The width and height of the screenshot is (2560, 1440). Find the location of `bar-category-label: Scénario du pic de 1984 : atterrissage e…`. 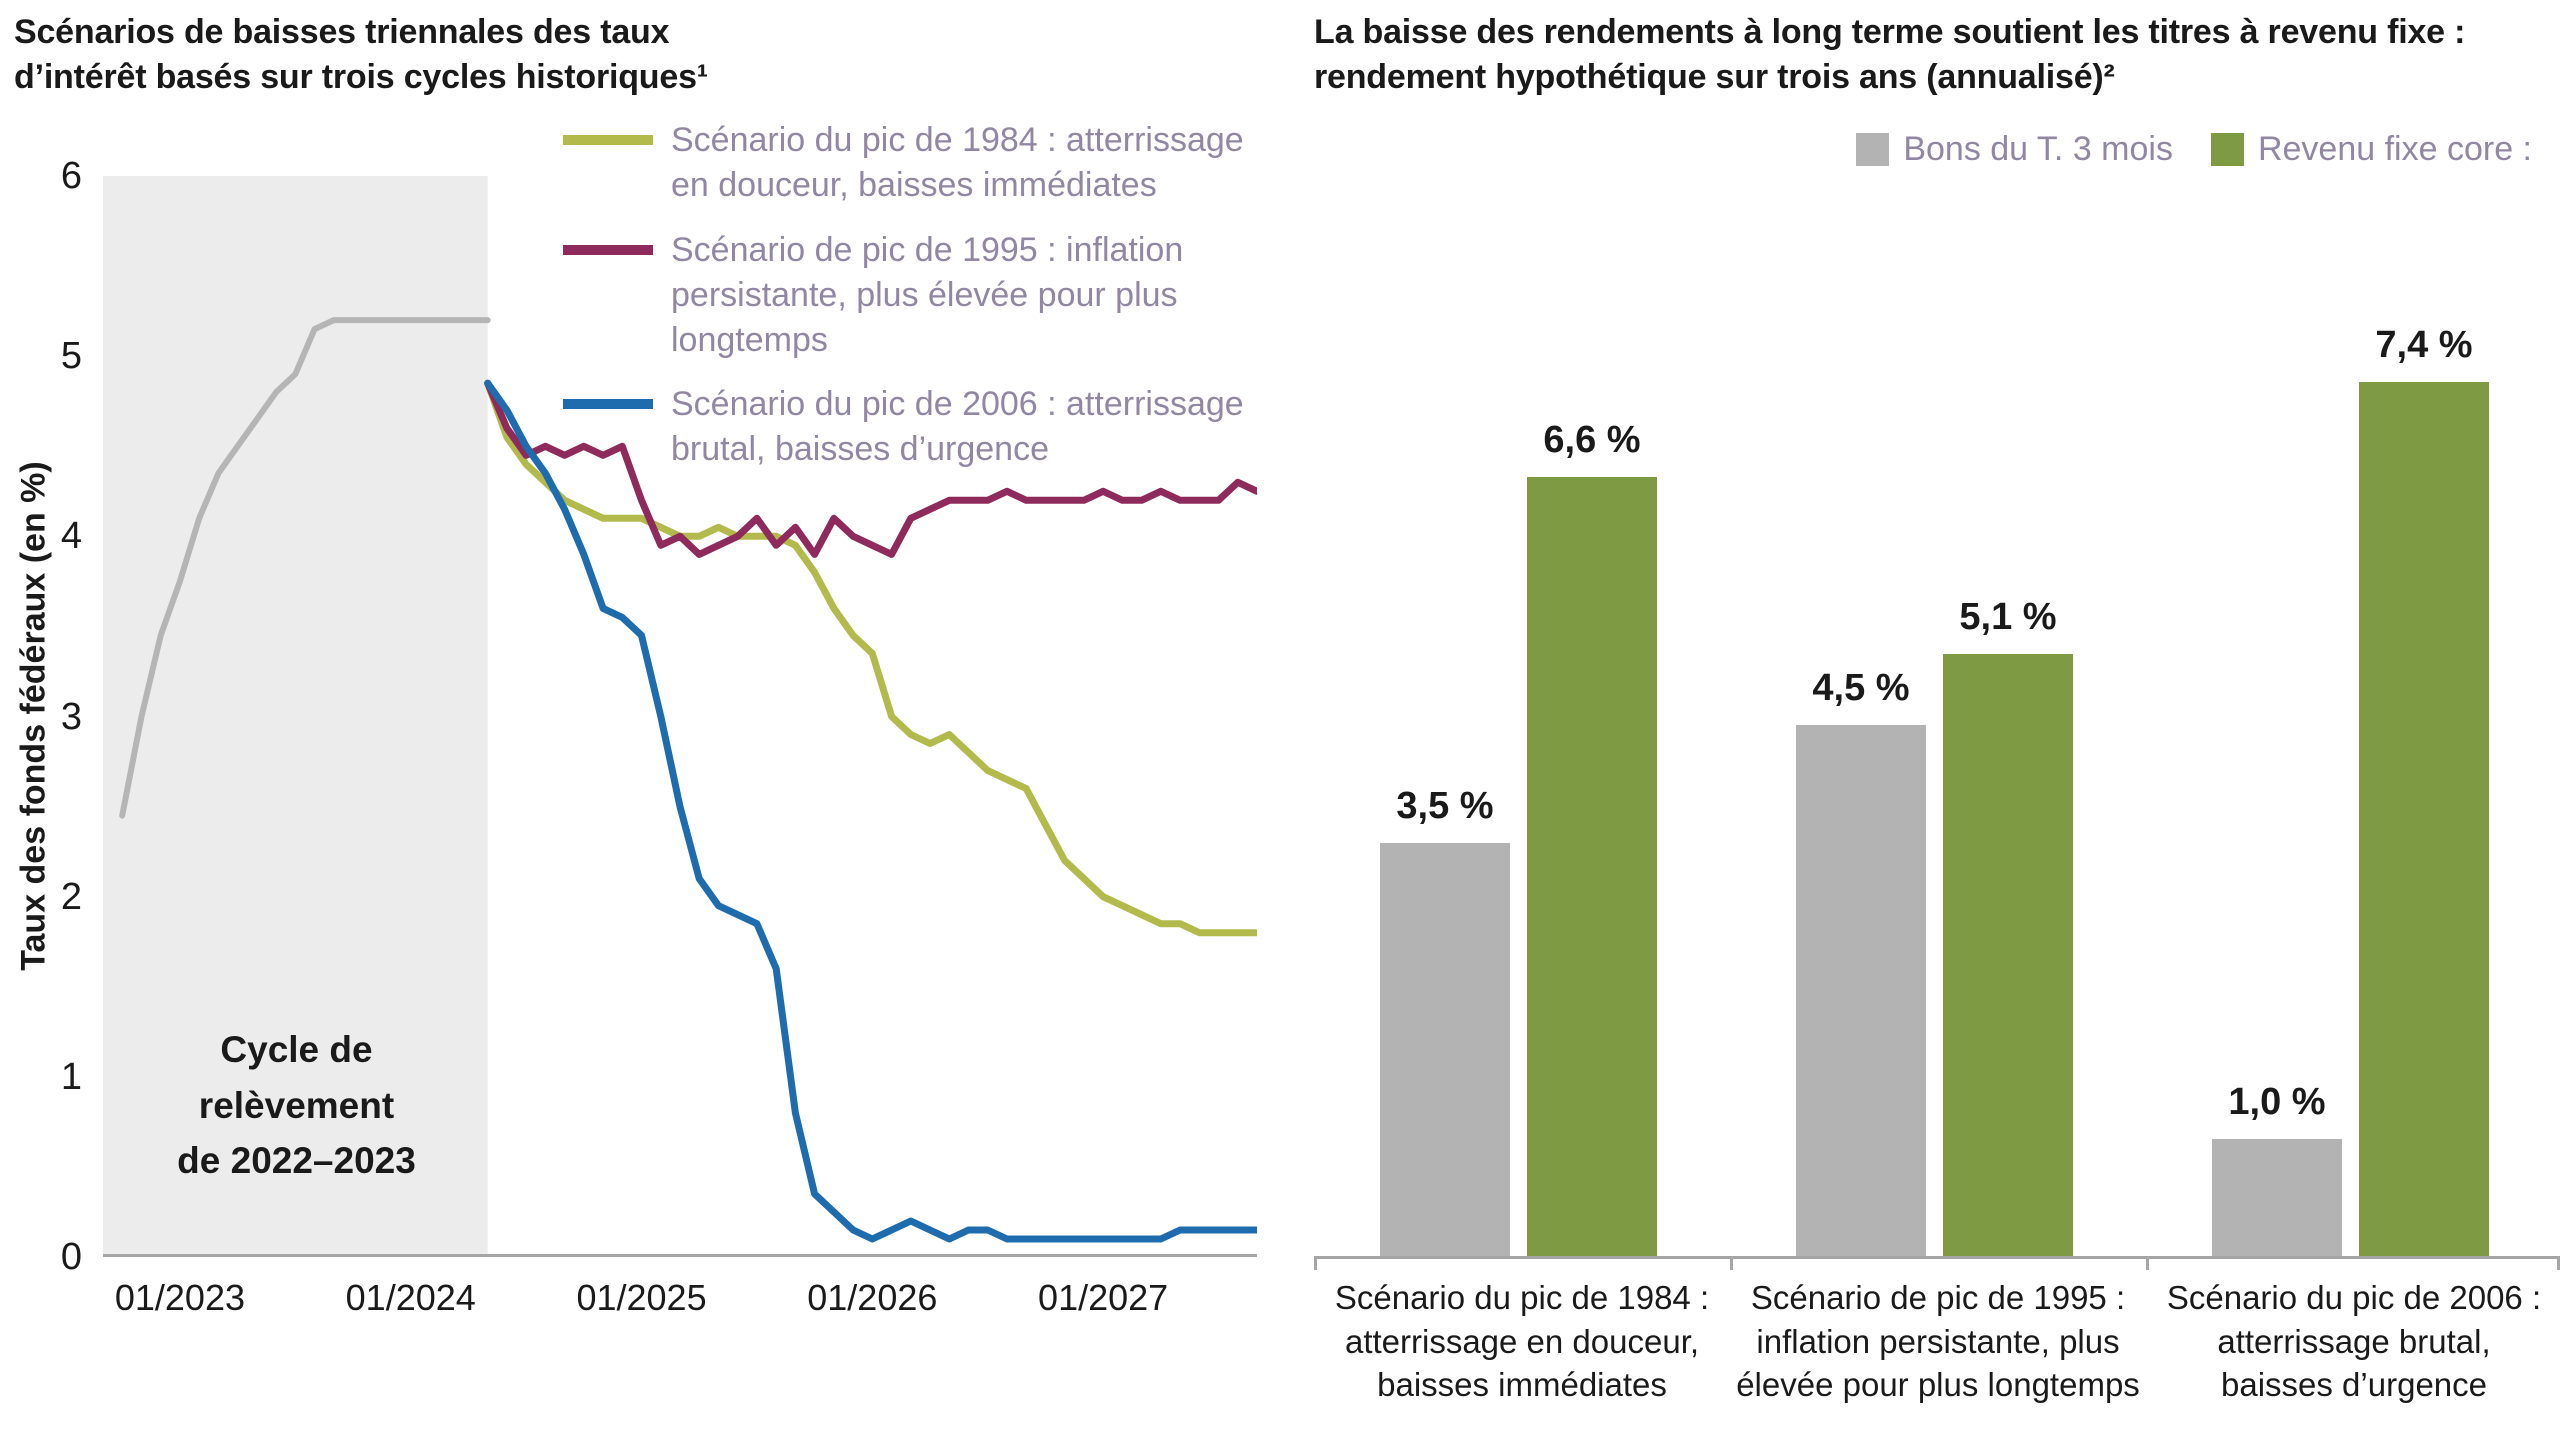

bar-category-label: Scénario du pic de 1984 : atterrissage e… is located at coordinates (1522, 1341).